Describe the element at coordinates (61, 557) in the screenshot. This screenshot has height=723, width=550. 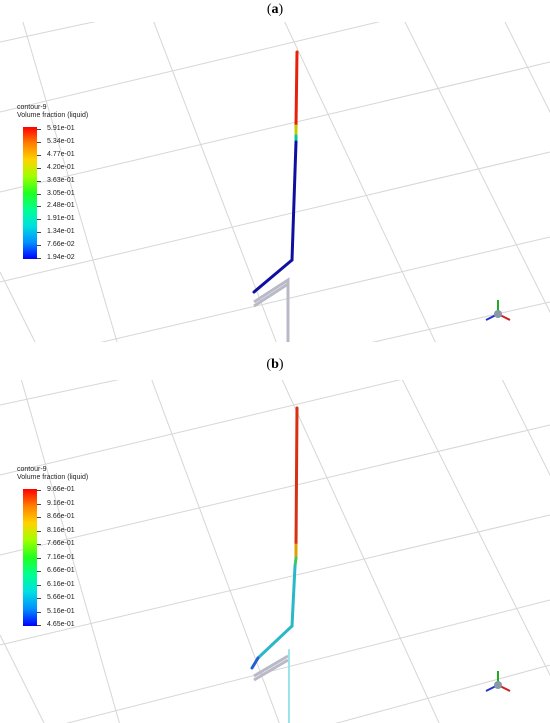
I see `legend-value: 7.16e-01` at that location.